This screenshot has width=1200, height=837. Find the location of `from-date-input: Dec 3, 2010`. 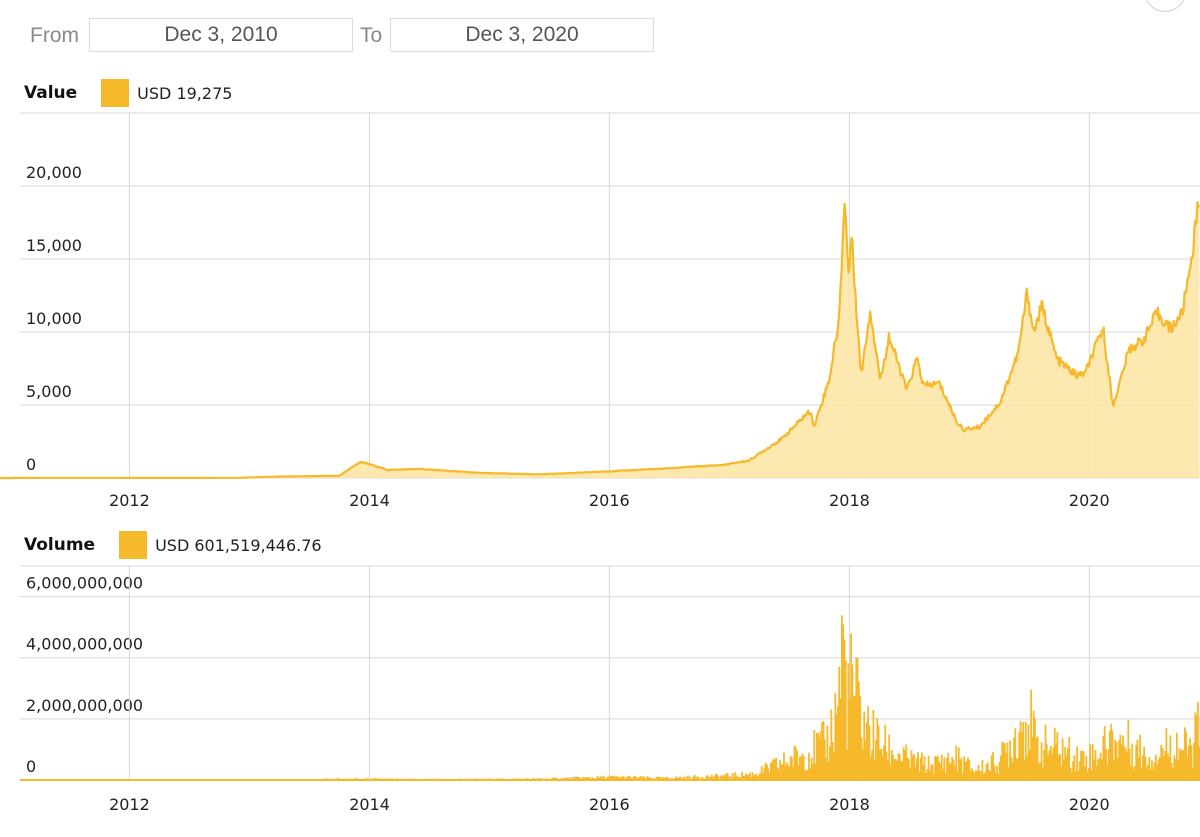

from-date-input: Dec 3, 2010 is located at coordinates (221, 35).